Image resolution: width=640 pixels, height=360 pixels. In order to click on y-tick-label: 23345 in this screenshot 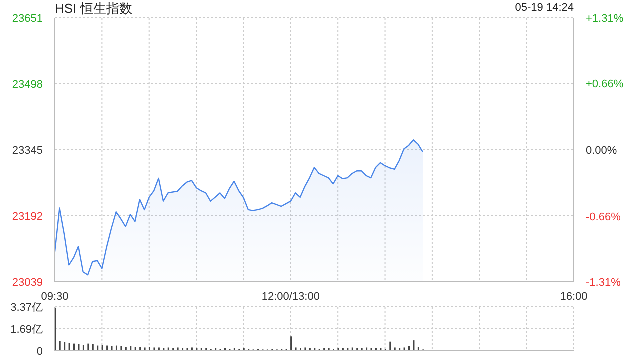, I will do `click(27, 151)`.